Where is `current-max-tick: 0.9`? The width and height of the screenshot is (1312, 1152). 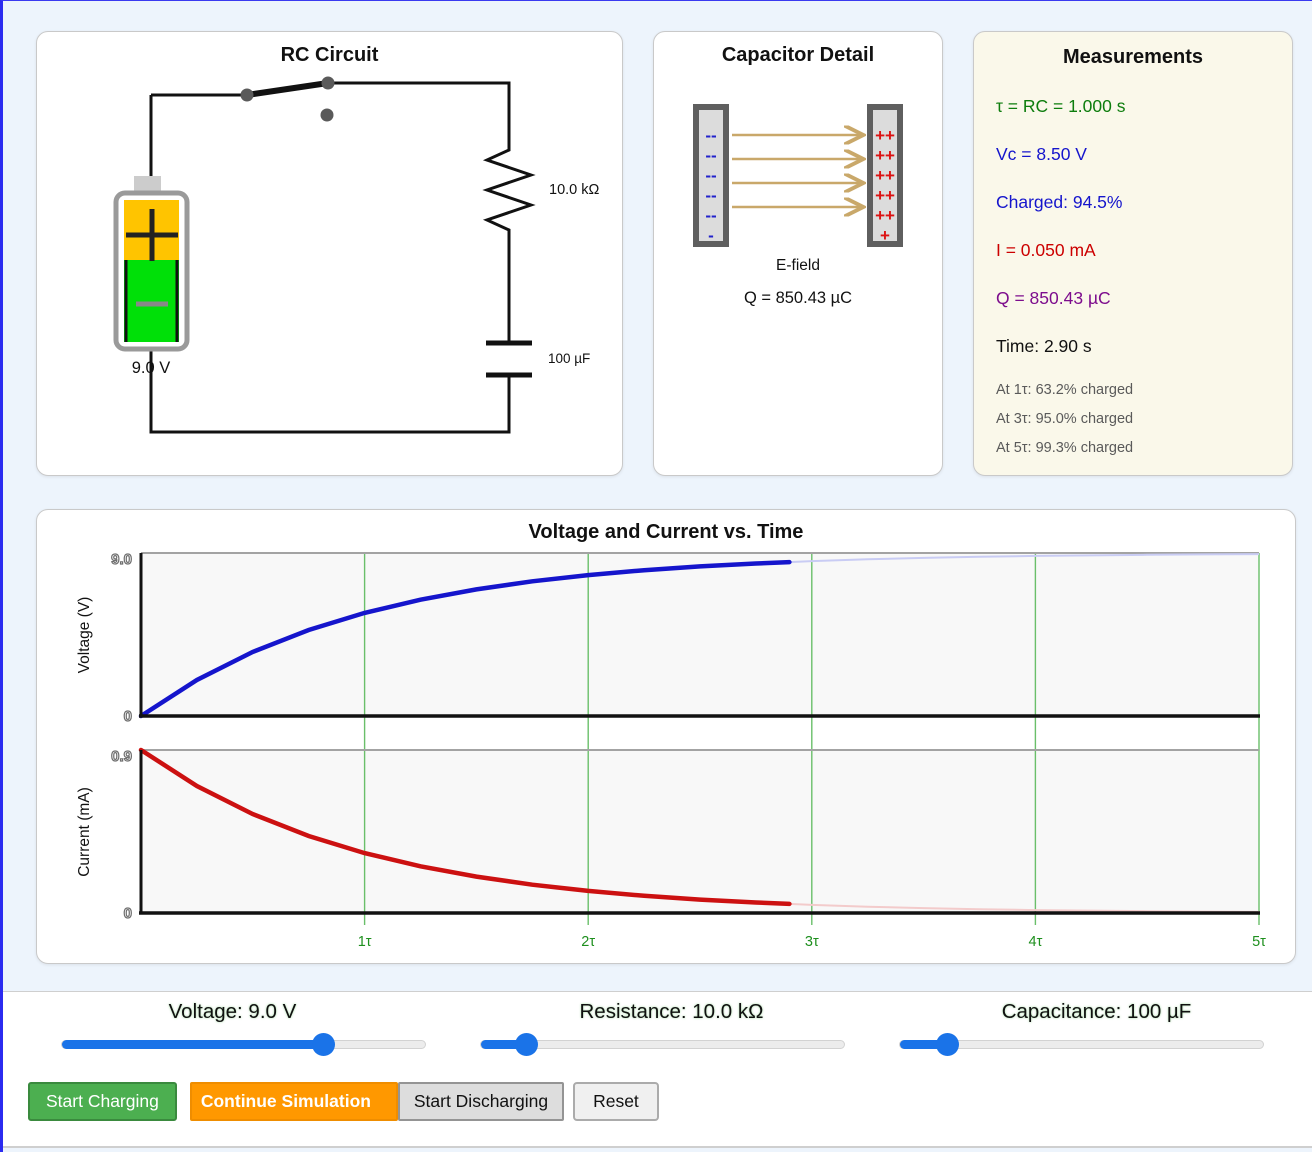 current-max-tick: 0.9 is located at coordinates (121, 756).